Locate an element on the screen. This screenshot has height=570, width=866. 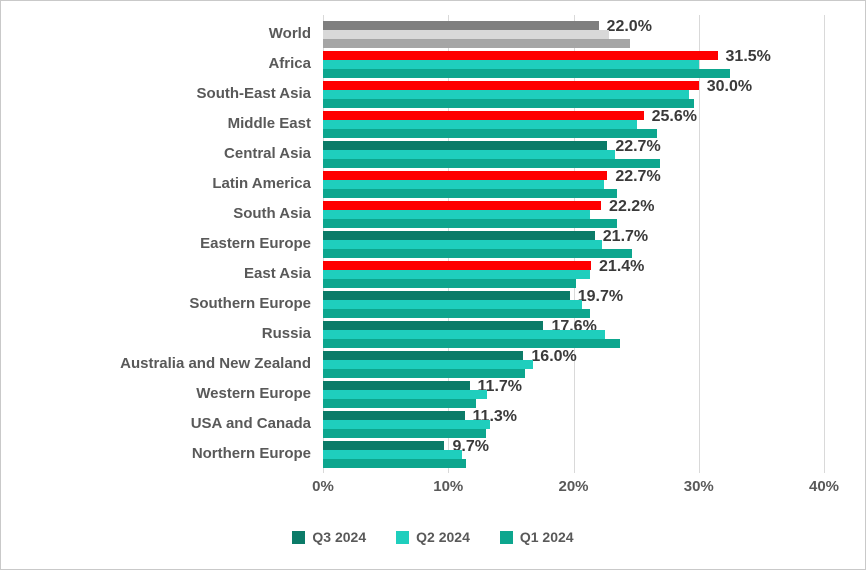
bar-group: 31.5% is located at coordinates (573, 63).